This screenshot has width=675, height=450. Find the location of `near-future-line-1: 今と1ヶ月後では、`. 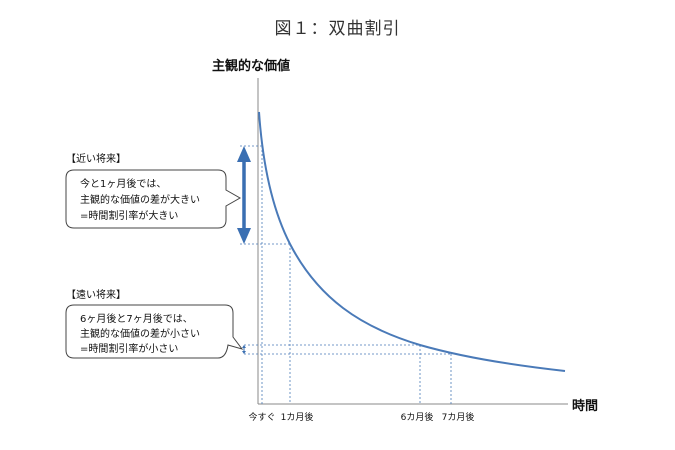

near-future-line-1: 今と1ヶ月後では、 is located at coordinates (123, 183).